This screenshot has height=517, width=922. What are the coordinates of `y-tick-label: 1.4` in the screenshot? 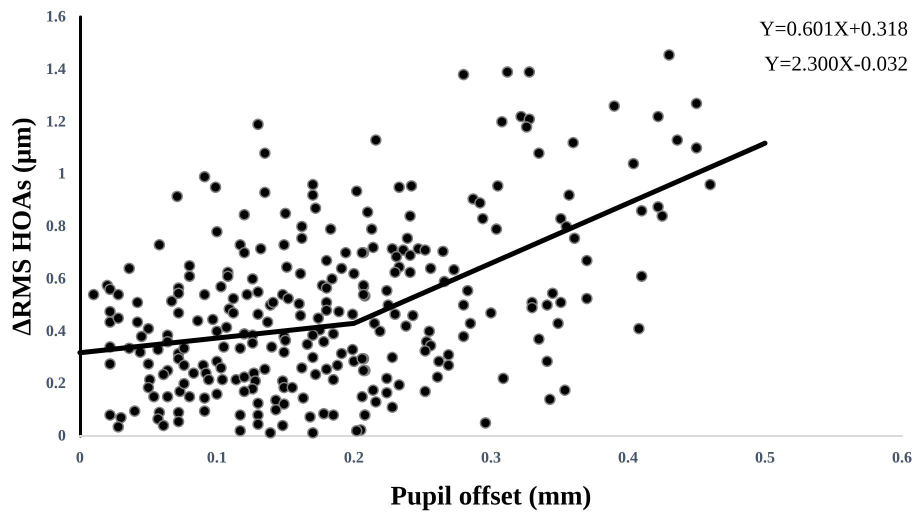 It's located at (56, 69).